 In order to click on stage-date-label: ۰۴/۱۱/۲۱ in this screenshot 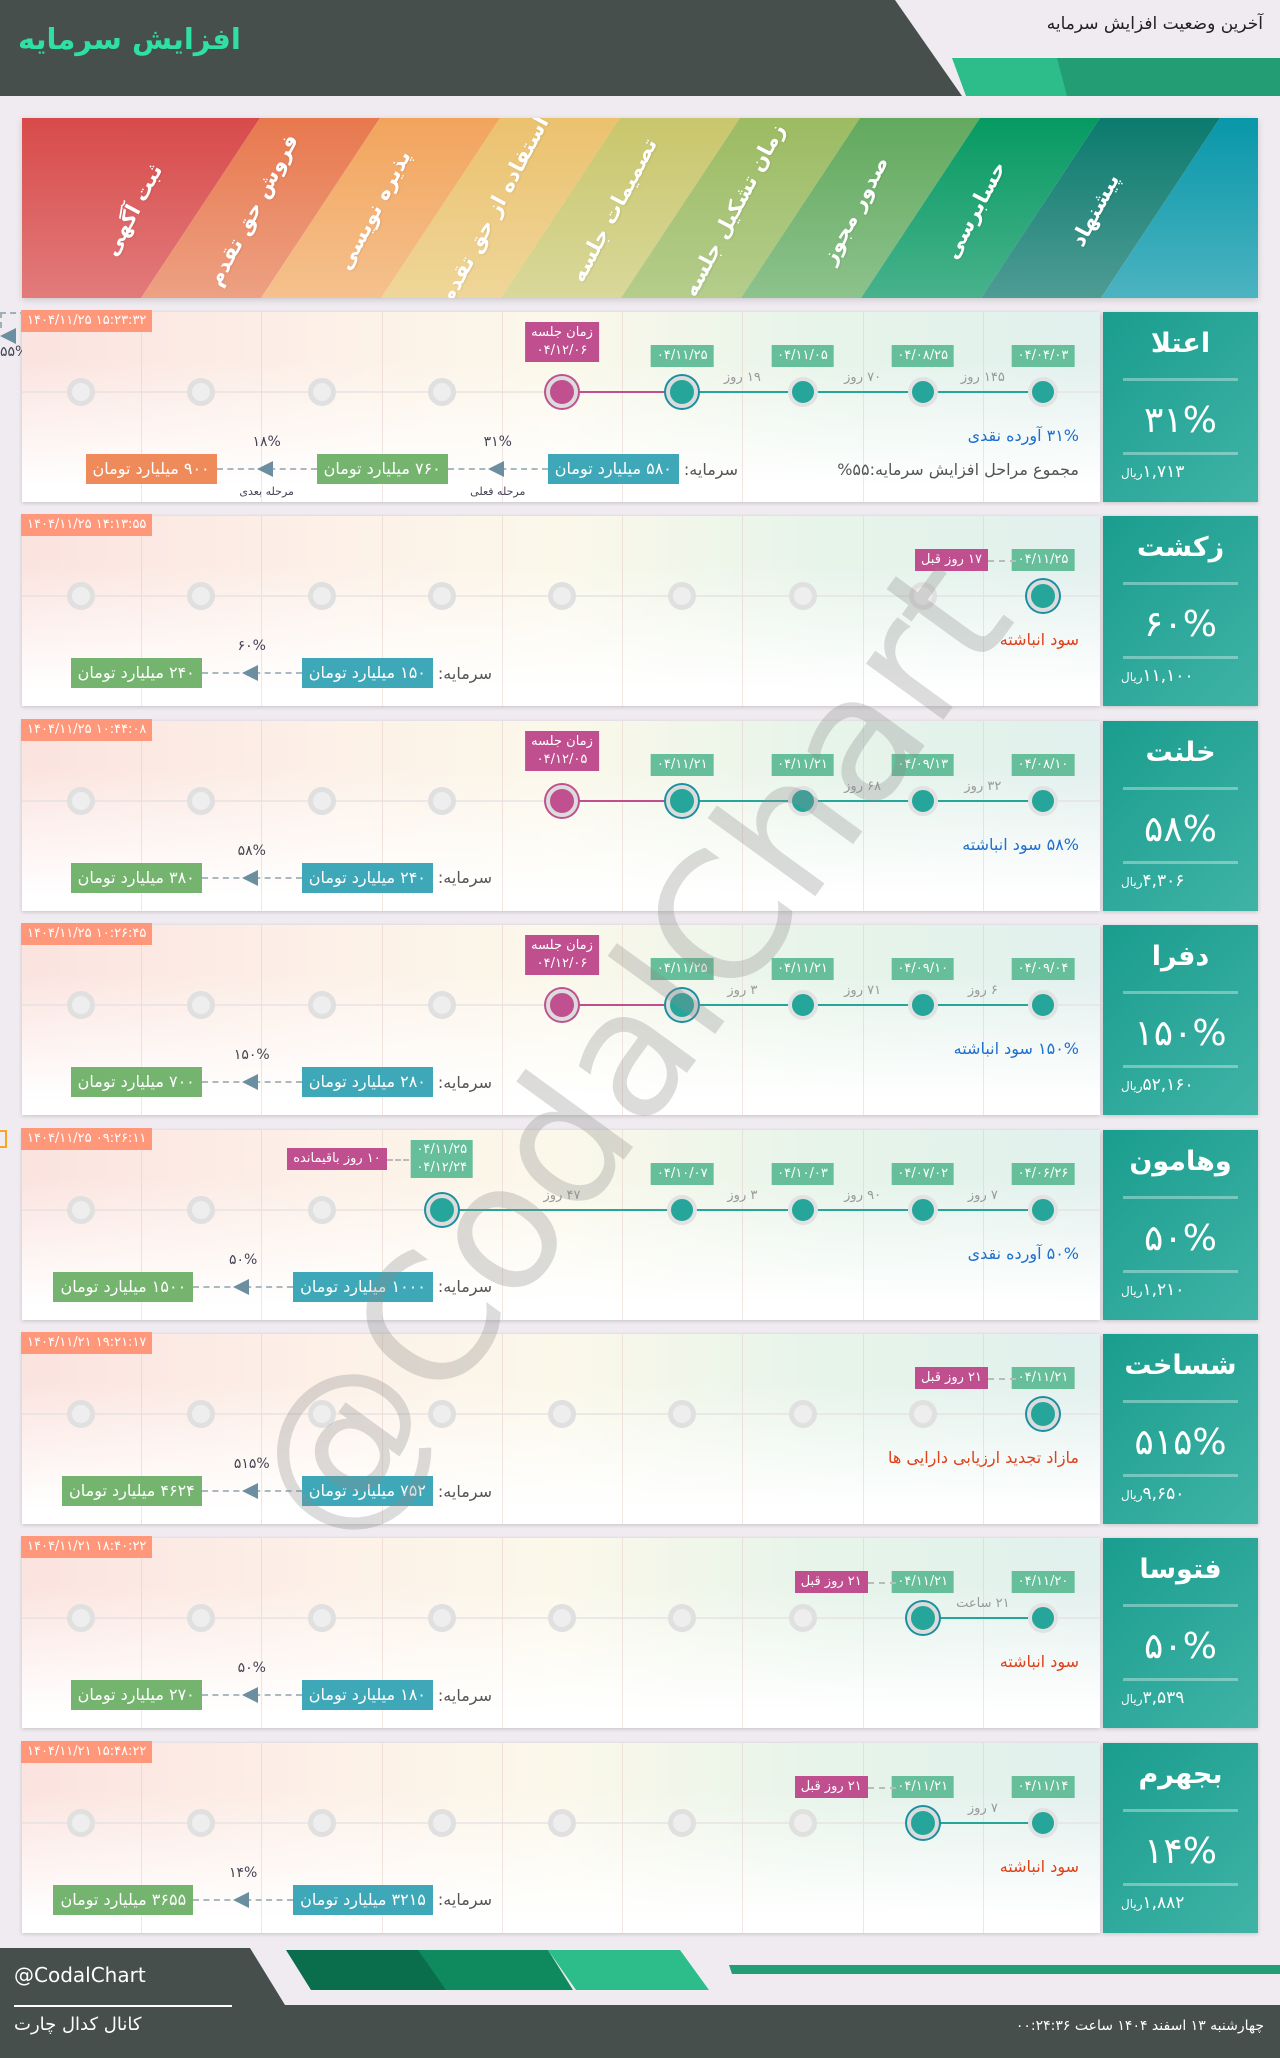, I will do `click(682, 764)`.